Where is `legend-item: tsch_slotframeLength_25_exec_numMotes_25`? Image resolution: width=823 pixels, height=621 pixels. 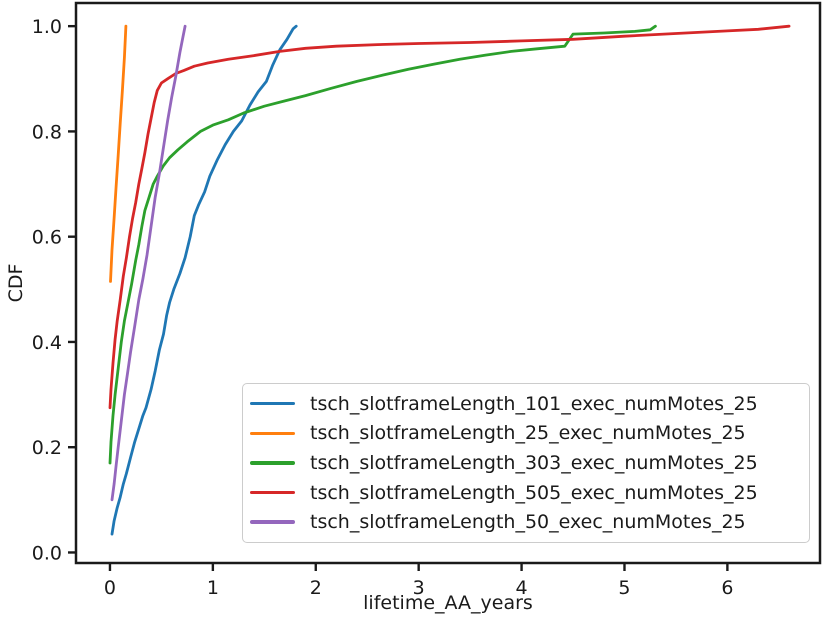 legend-item: tsch_slotframeLength_25_exec_numMotes_25 is located at coordinates (524, 434).